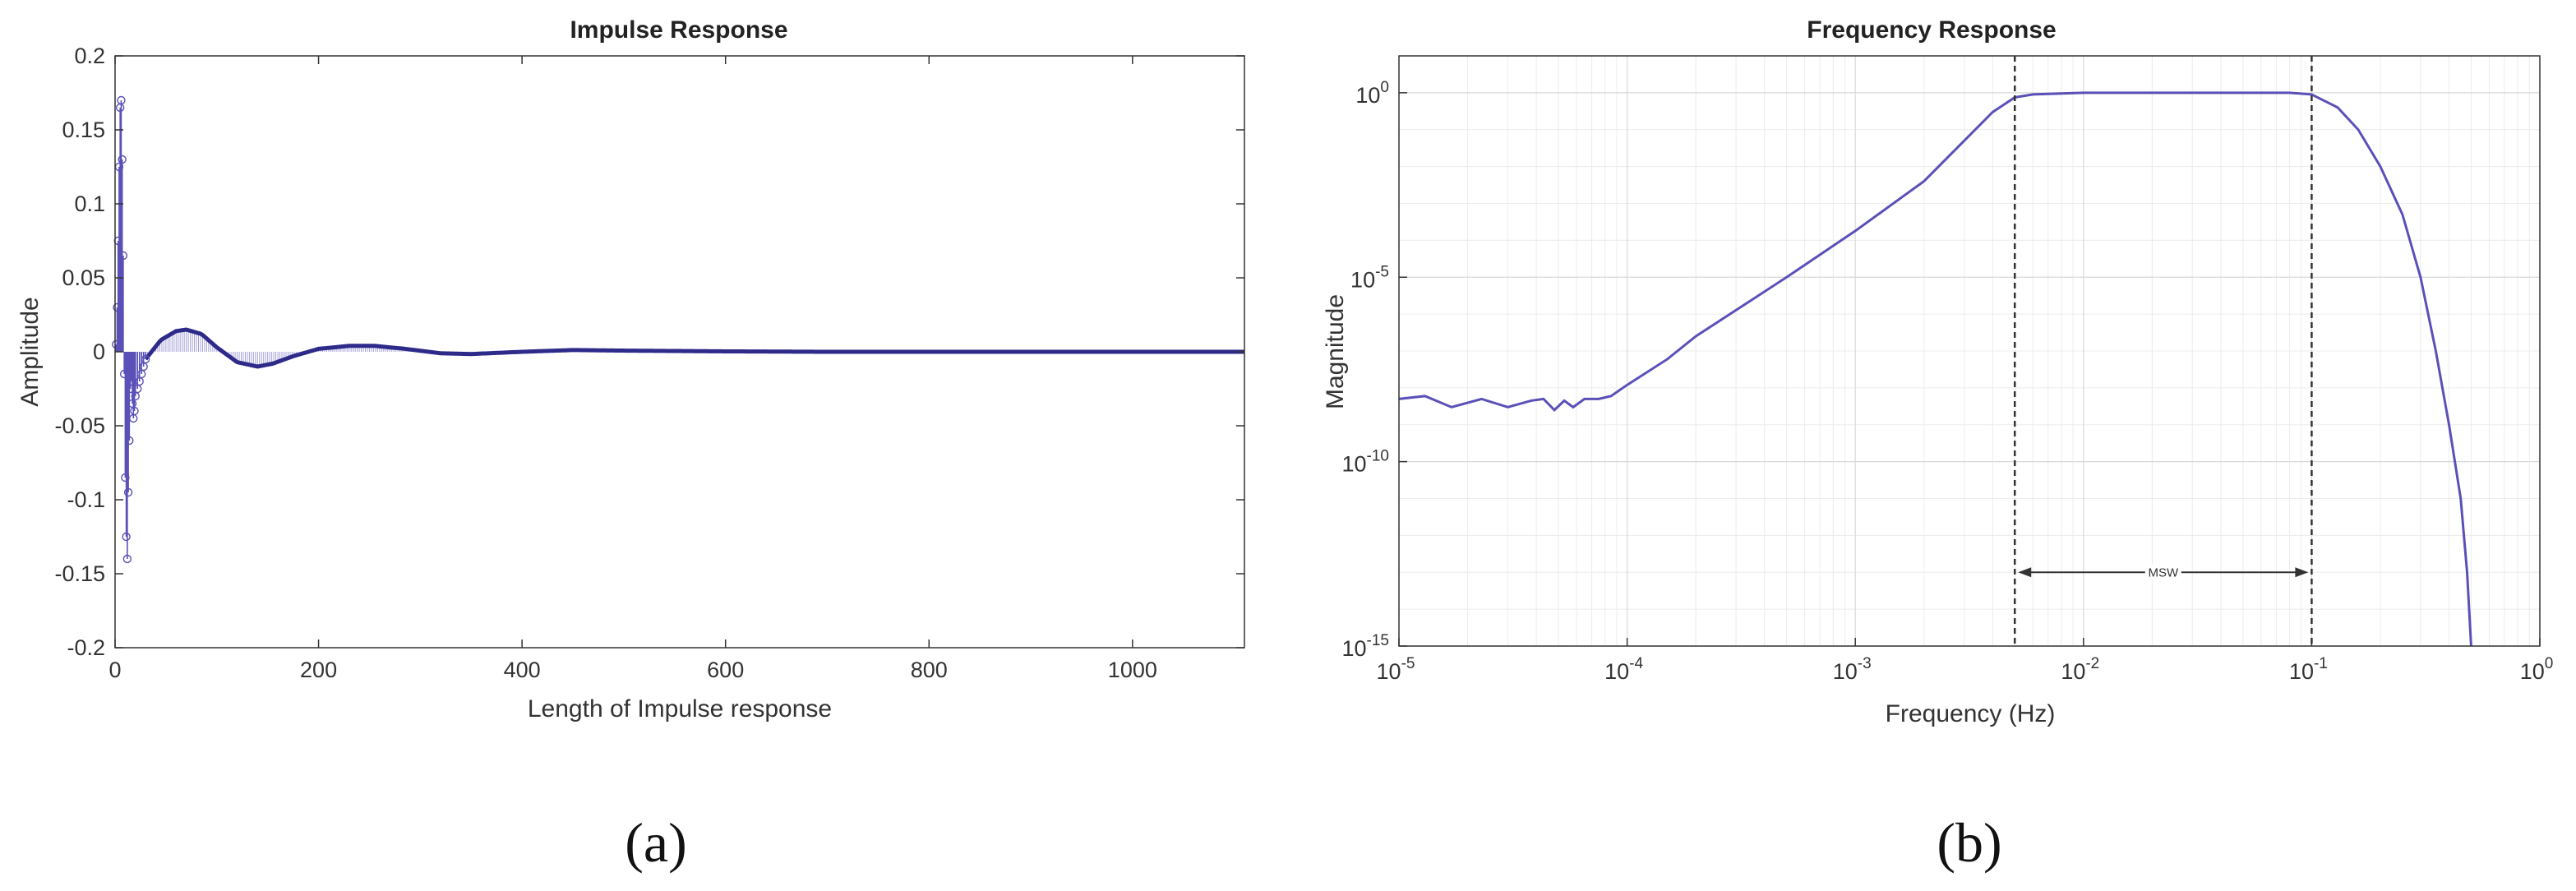 The image size is (2576, 891). I want to click on x-tick-label: 10⁰, so click(2537, 670).